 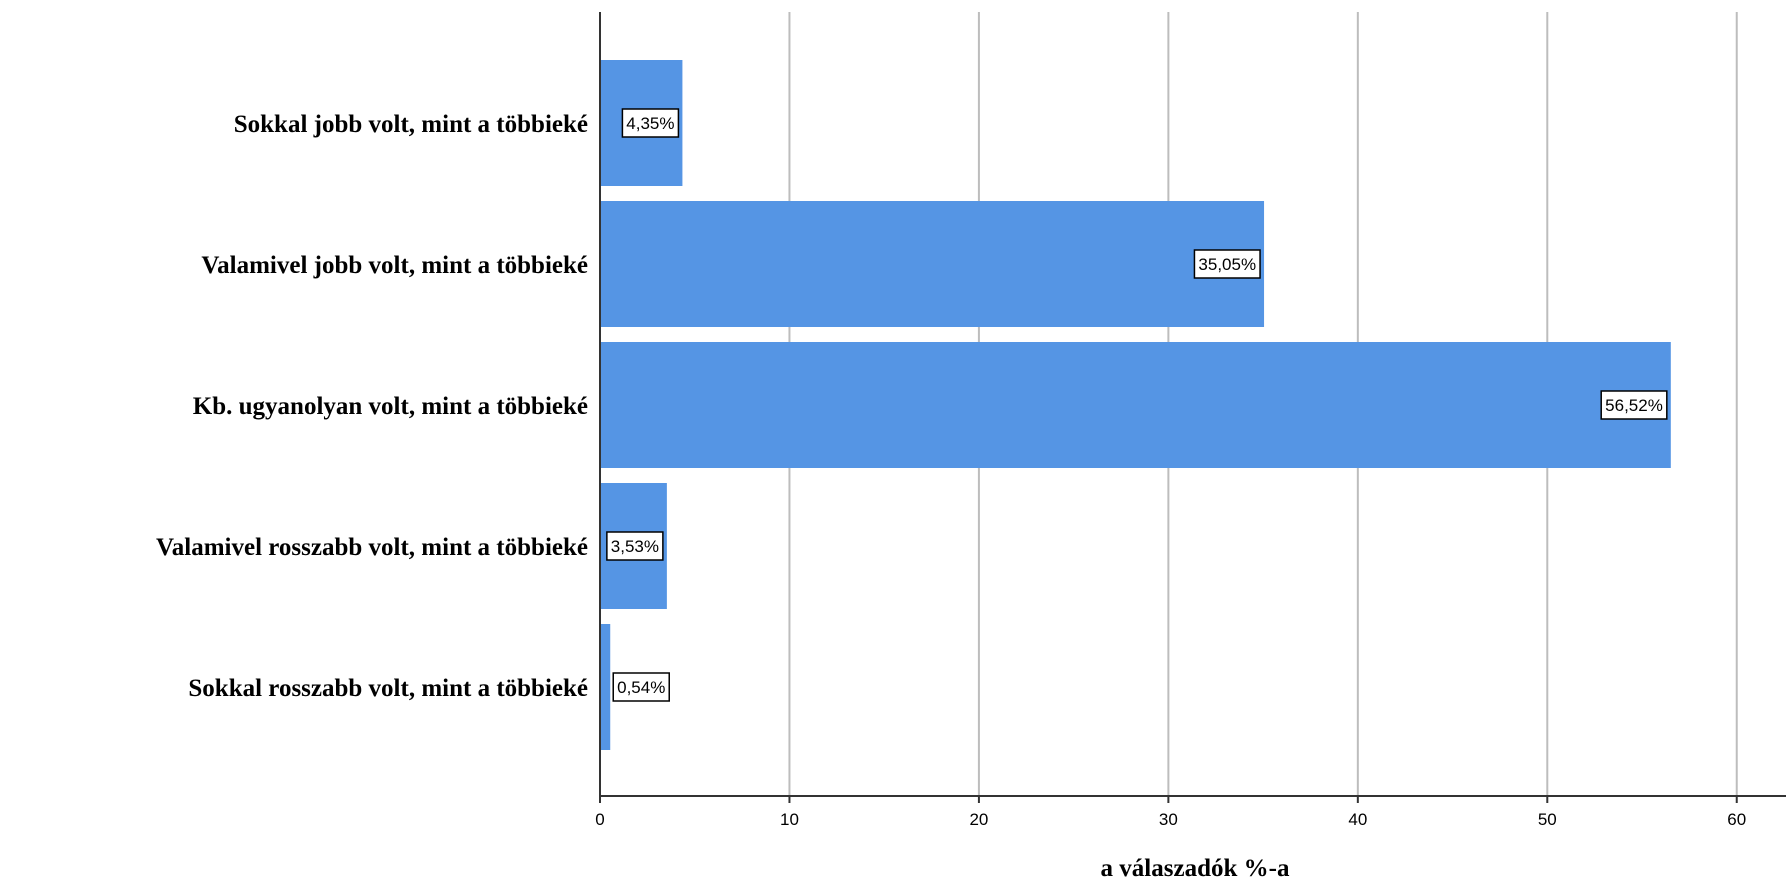 What do you see at coordinates (1736, 819) in the screenshot?
I see `x-tick-label: 60` at bounding box center [1736, 819].